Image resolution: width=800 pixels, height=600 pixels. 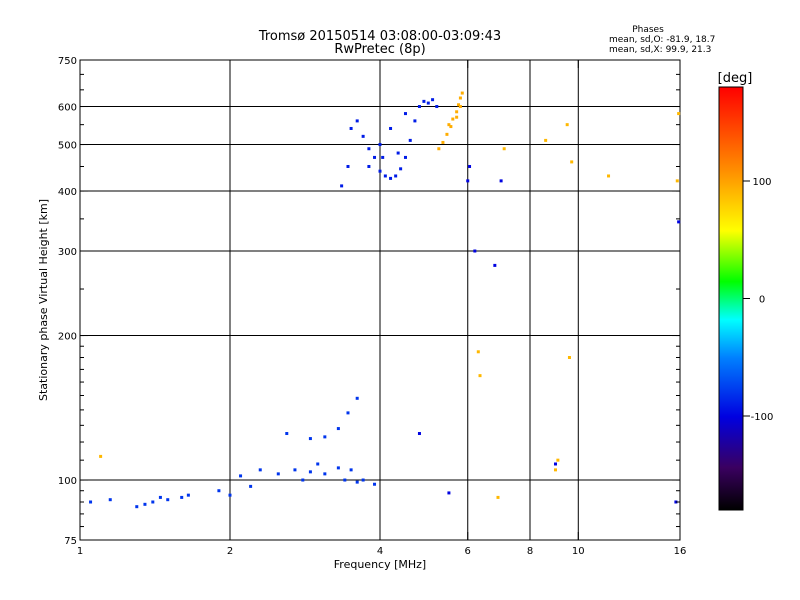 What do you see at coordinates (230, 551) in the screenshot?
I see `x-tick-label: 2` at bounding box center [230, 551].